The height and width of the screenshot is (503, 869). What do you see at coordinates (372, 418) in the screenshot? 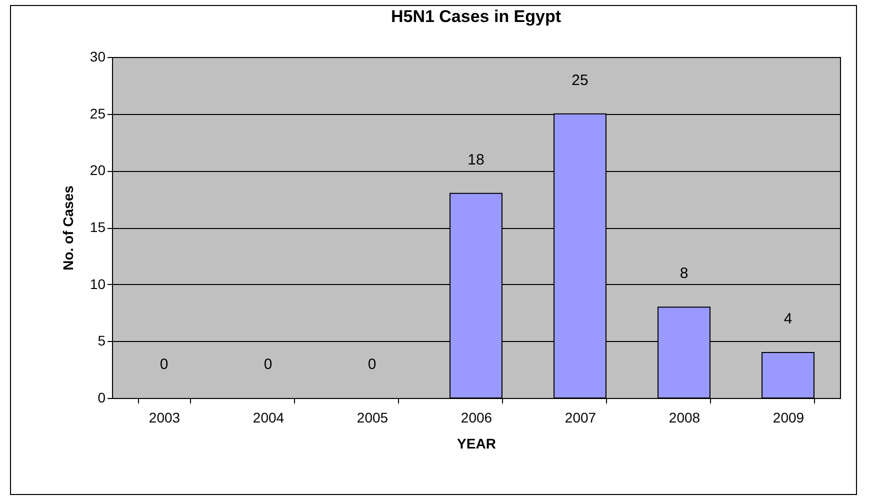
I see `x-tick-label: 2005` at bounding box center [372, 418].